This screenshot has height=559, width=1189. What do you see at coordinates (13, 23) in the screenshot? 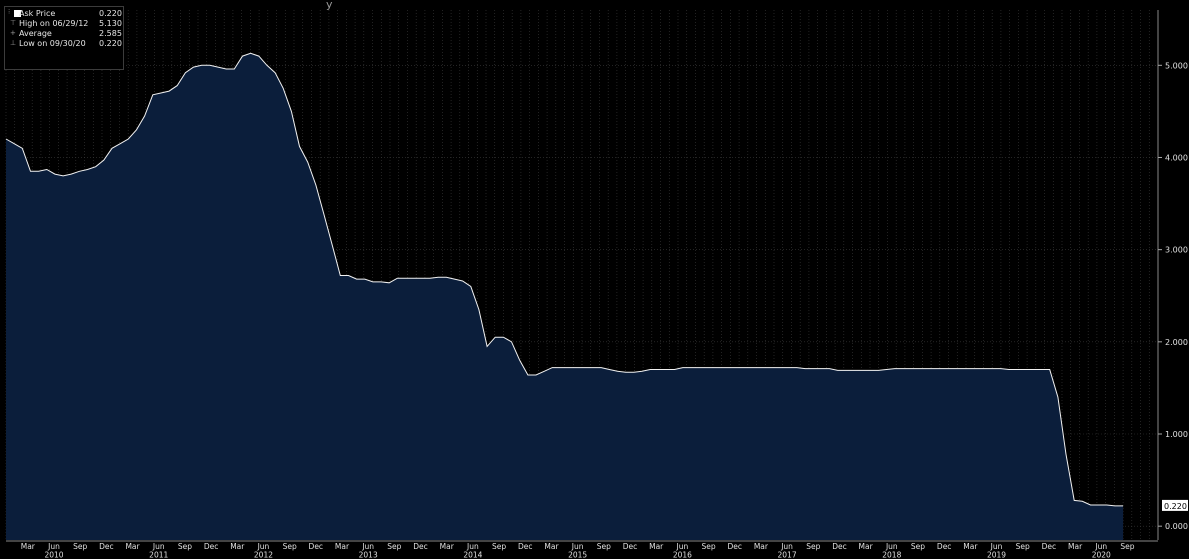
I see `high-marker-icon: ⊤` at bounding box center [13, 23].